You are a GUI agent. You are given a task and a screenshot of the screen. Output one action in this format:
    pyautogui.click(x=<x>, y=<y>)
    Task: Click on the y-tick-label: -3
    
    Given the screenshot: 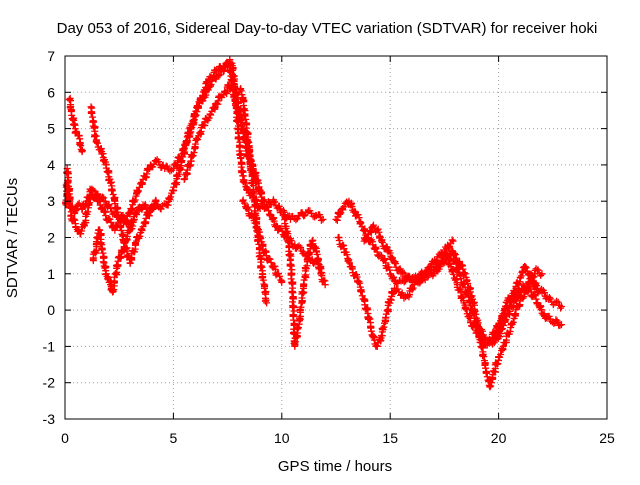 What is the action you would take?
    pyautogui.click(x=49, y=419)
    